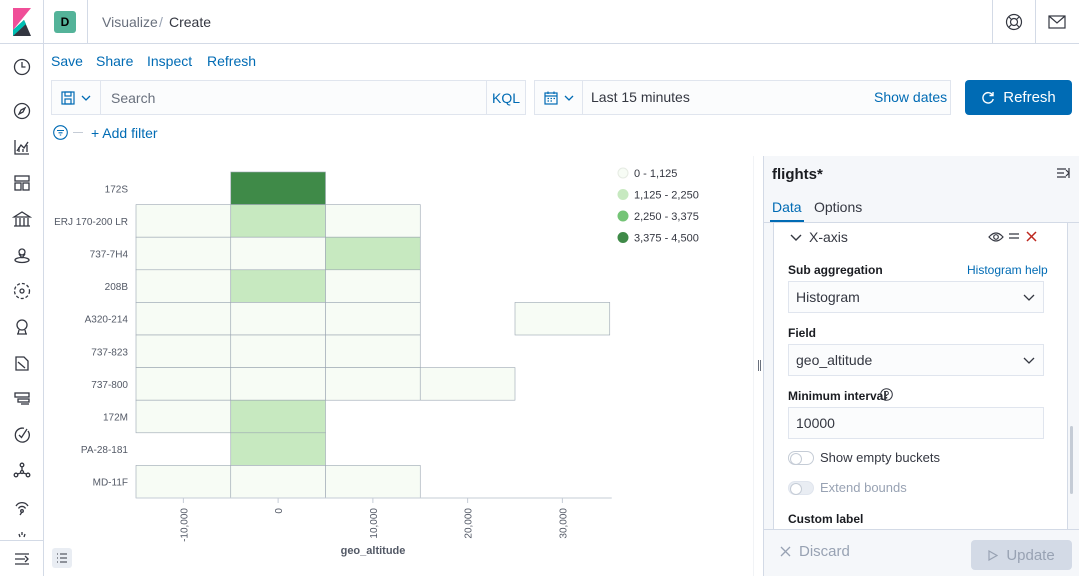  What do you see at coordinates (22, 255) in the screenshot?
I see `maps-icon` at bounding box center [22, 255].